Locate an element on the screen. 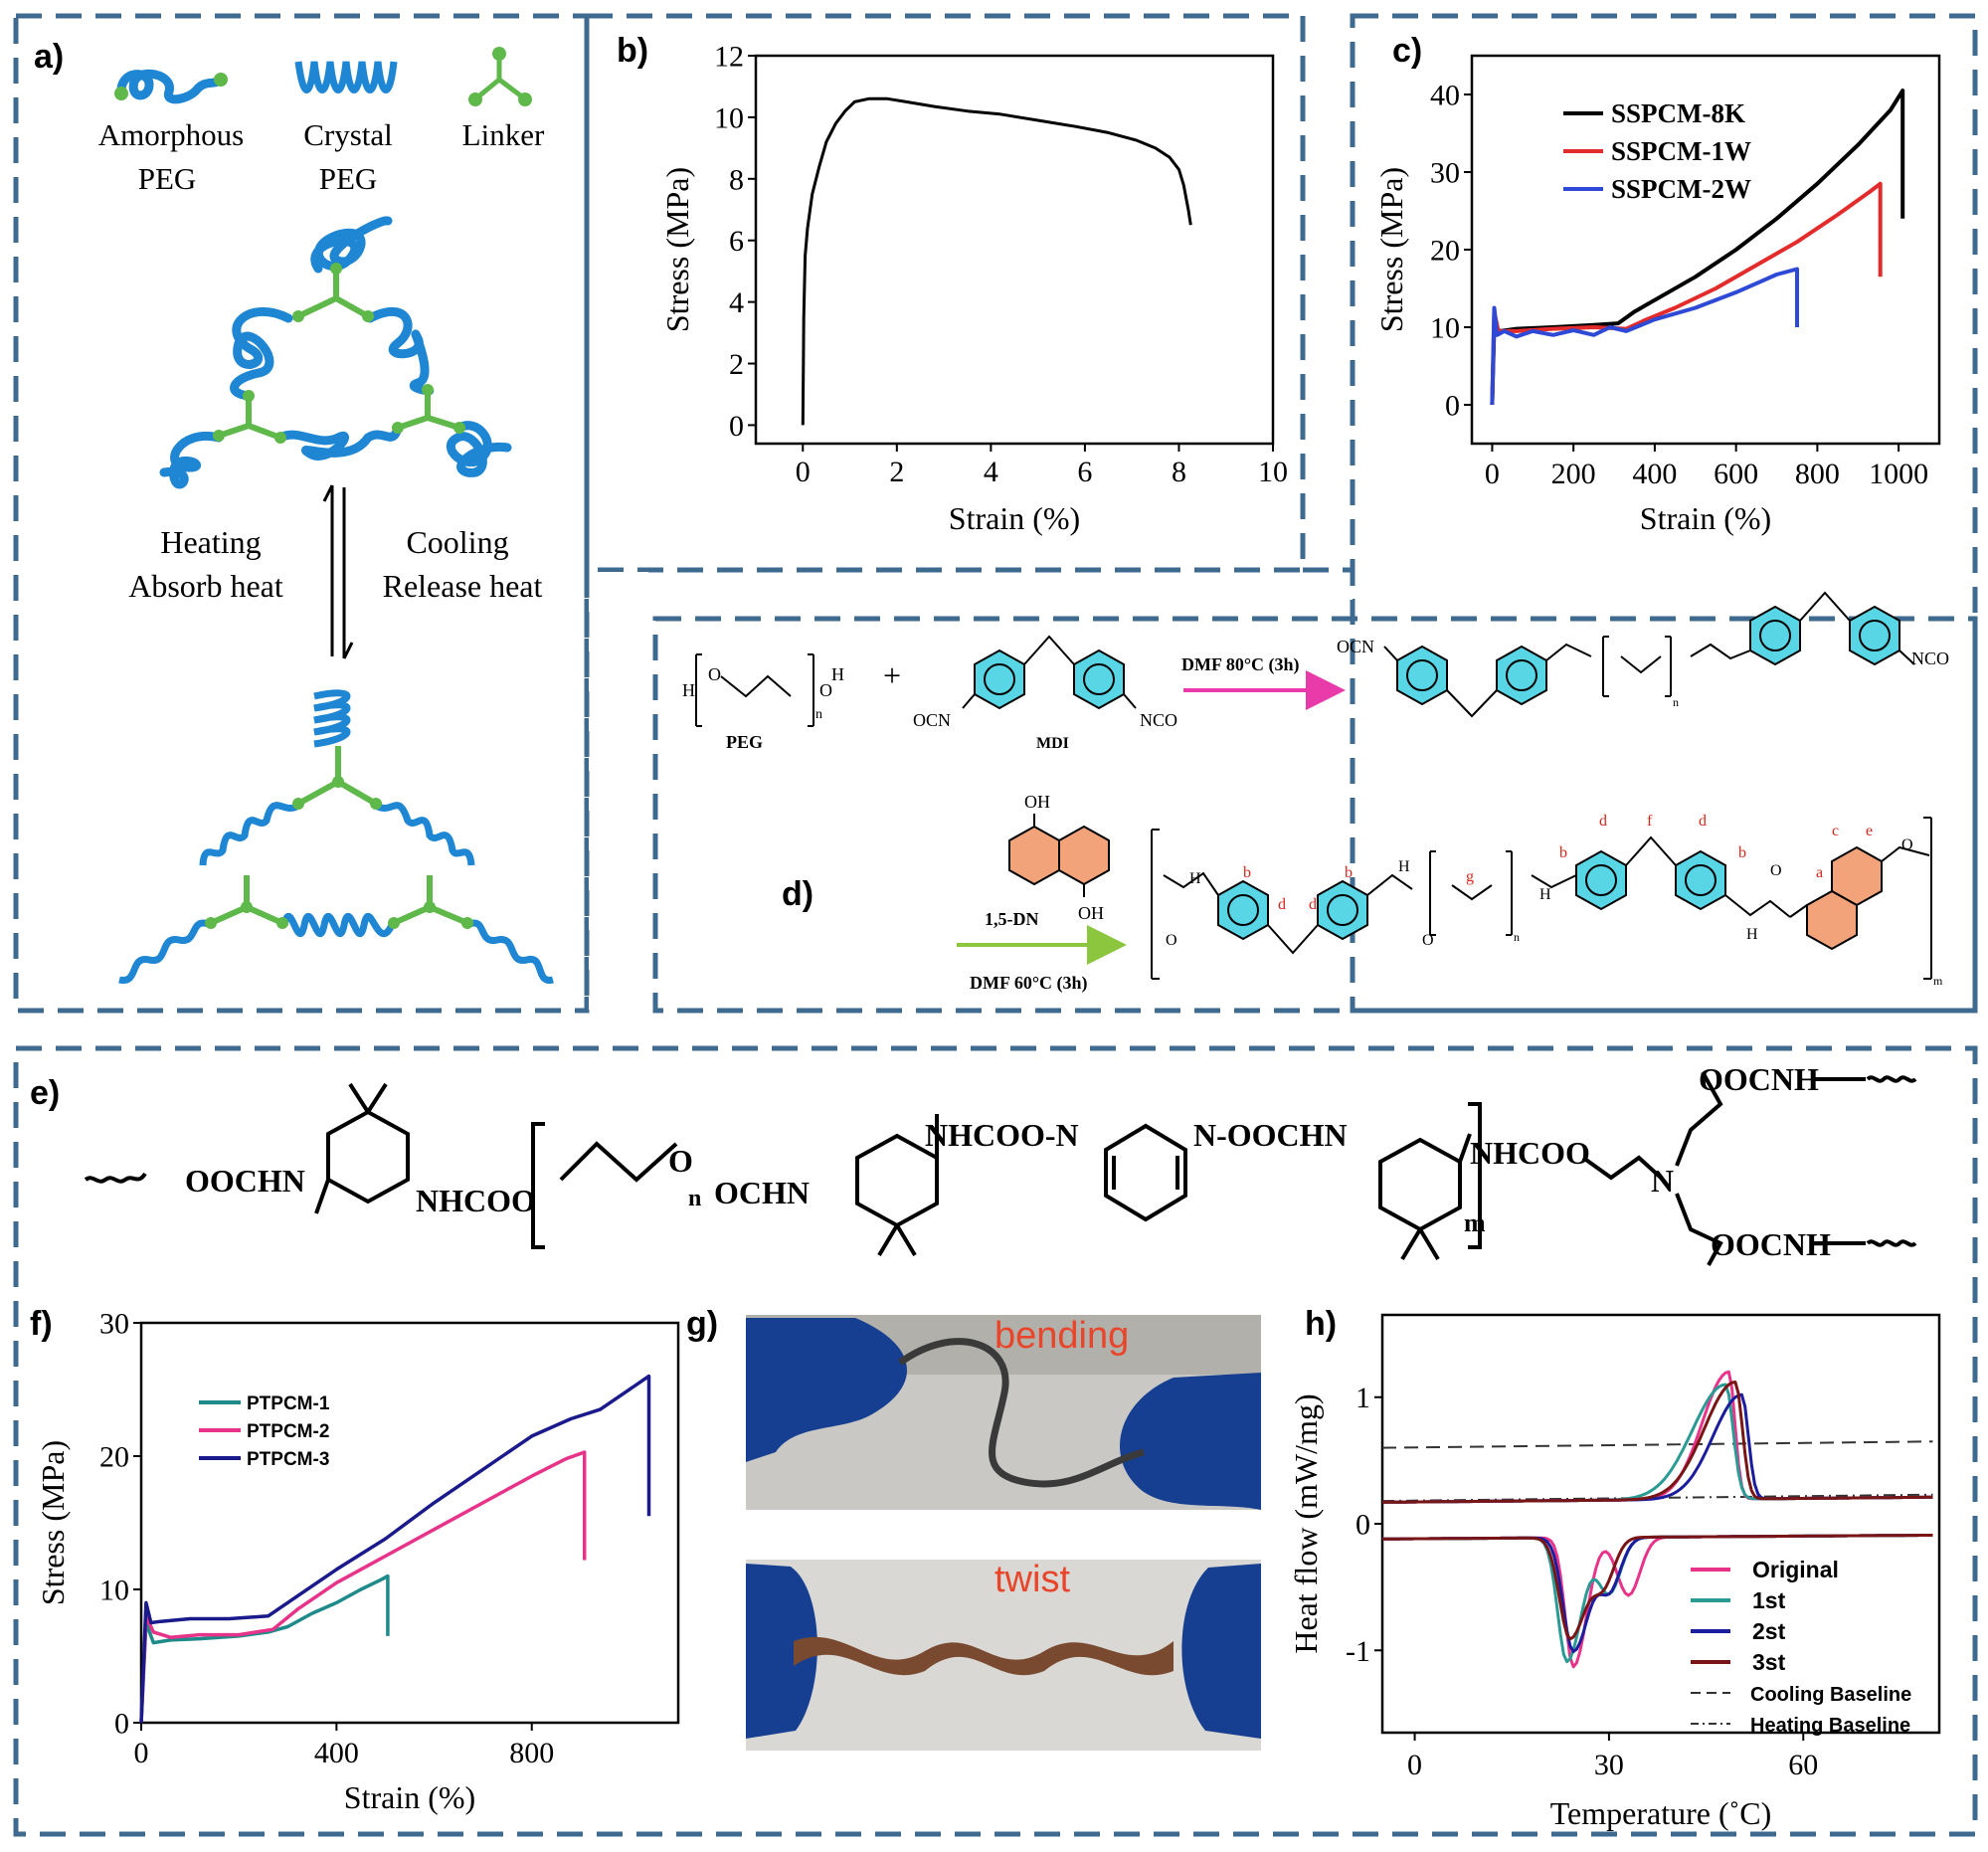 This screenshot has width=1988, height=1852. legend-label: 2st is located at coordinates (1769, 1631).